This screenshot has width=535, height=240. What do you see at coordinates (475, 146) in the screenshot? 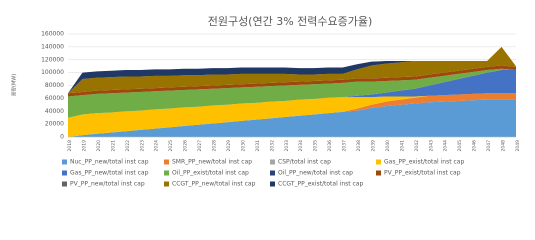
I see `x-tick-label: 2046` at bounding box center [475, 146].